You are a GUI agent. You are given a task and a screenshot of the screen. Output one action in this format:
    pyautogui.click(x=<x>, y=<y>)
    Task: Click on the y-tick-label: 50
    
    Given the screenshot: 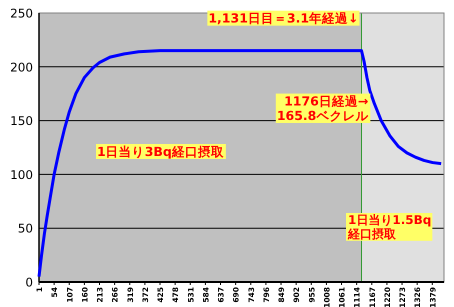 What is the action you would take?
    pyautogui.click(x=25, y=229)
    